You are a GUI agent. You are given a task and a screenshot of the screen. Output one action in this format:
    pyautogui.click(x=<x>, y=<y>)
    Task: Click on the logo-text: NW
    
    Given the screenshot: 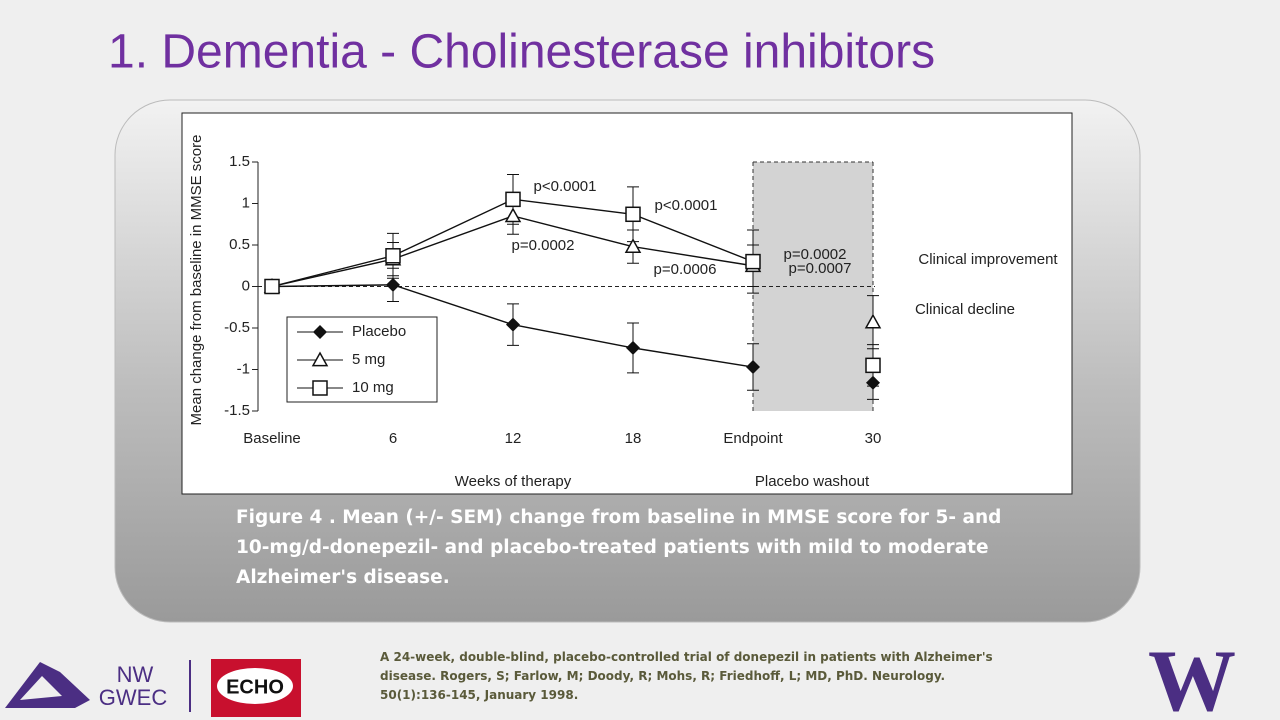 What is the action you would take?
    pyautogui.click(x=135, y=674)
    